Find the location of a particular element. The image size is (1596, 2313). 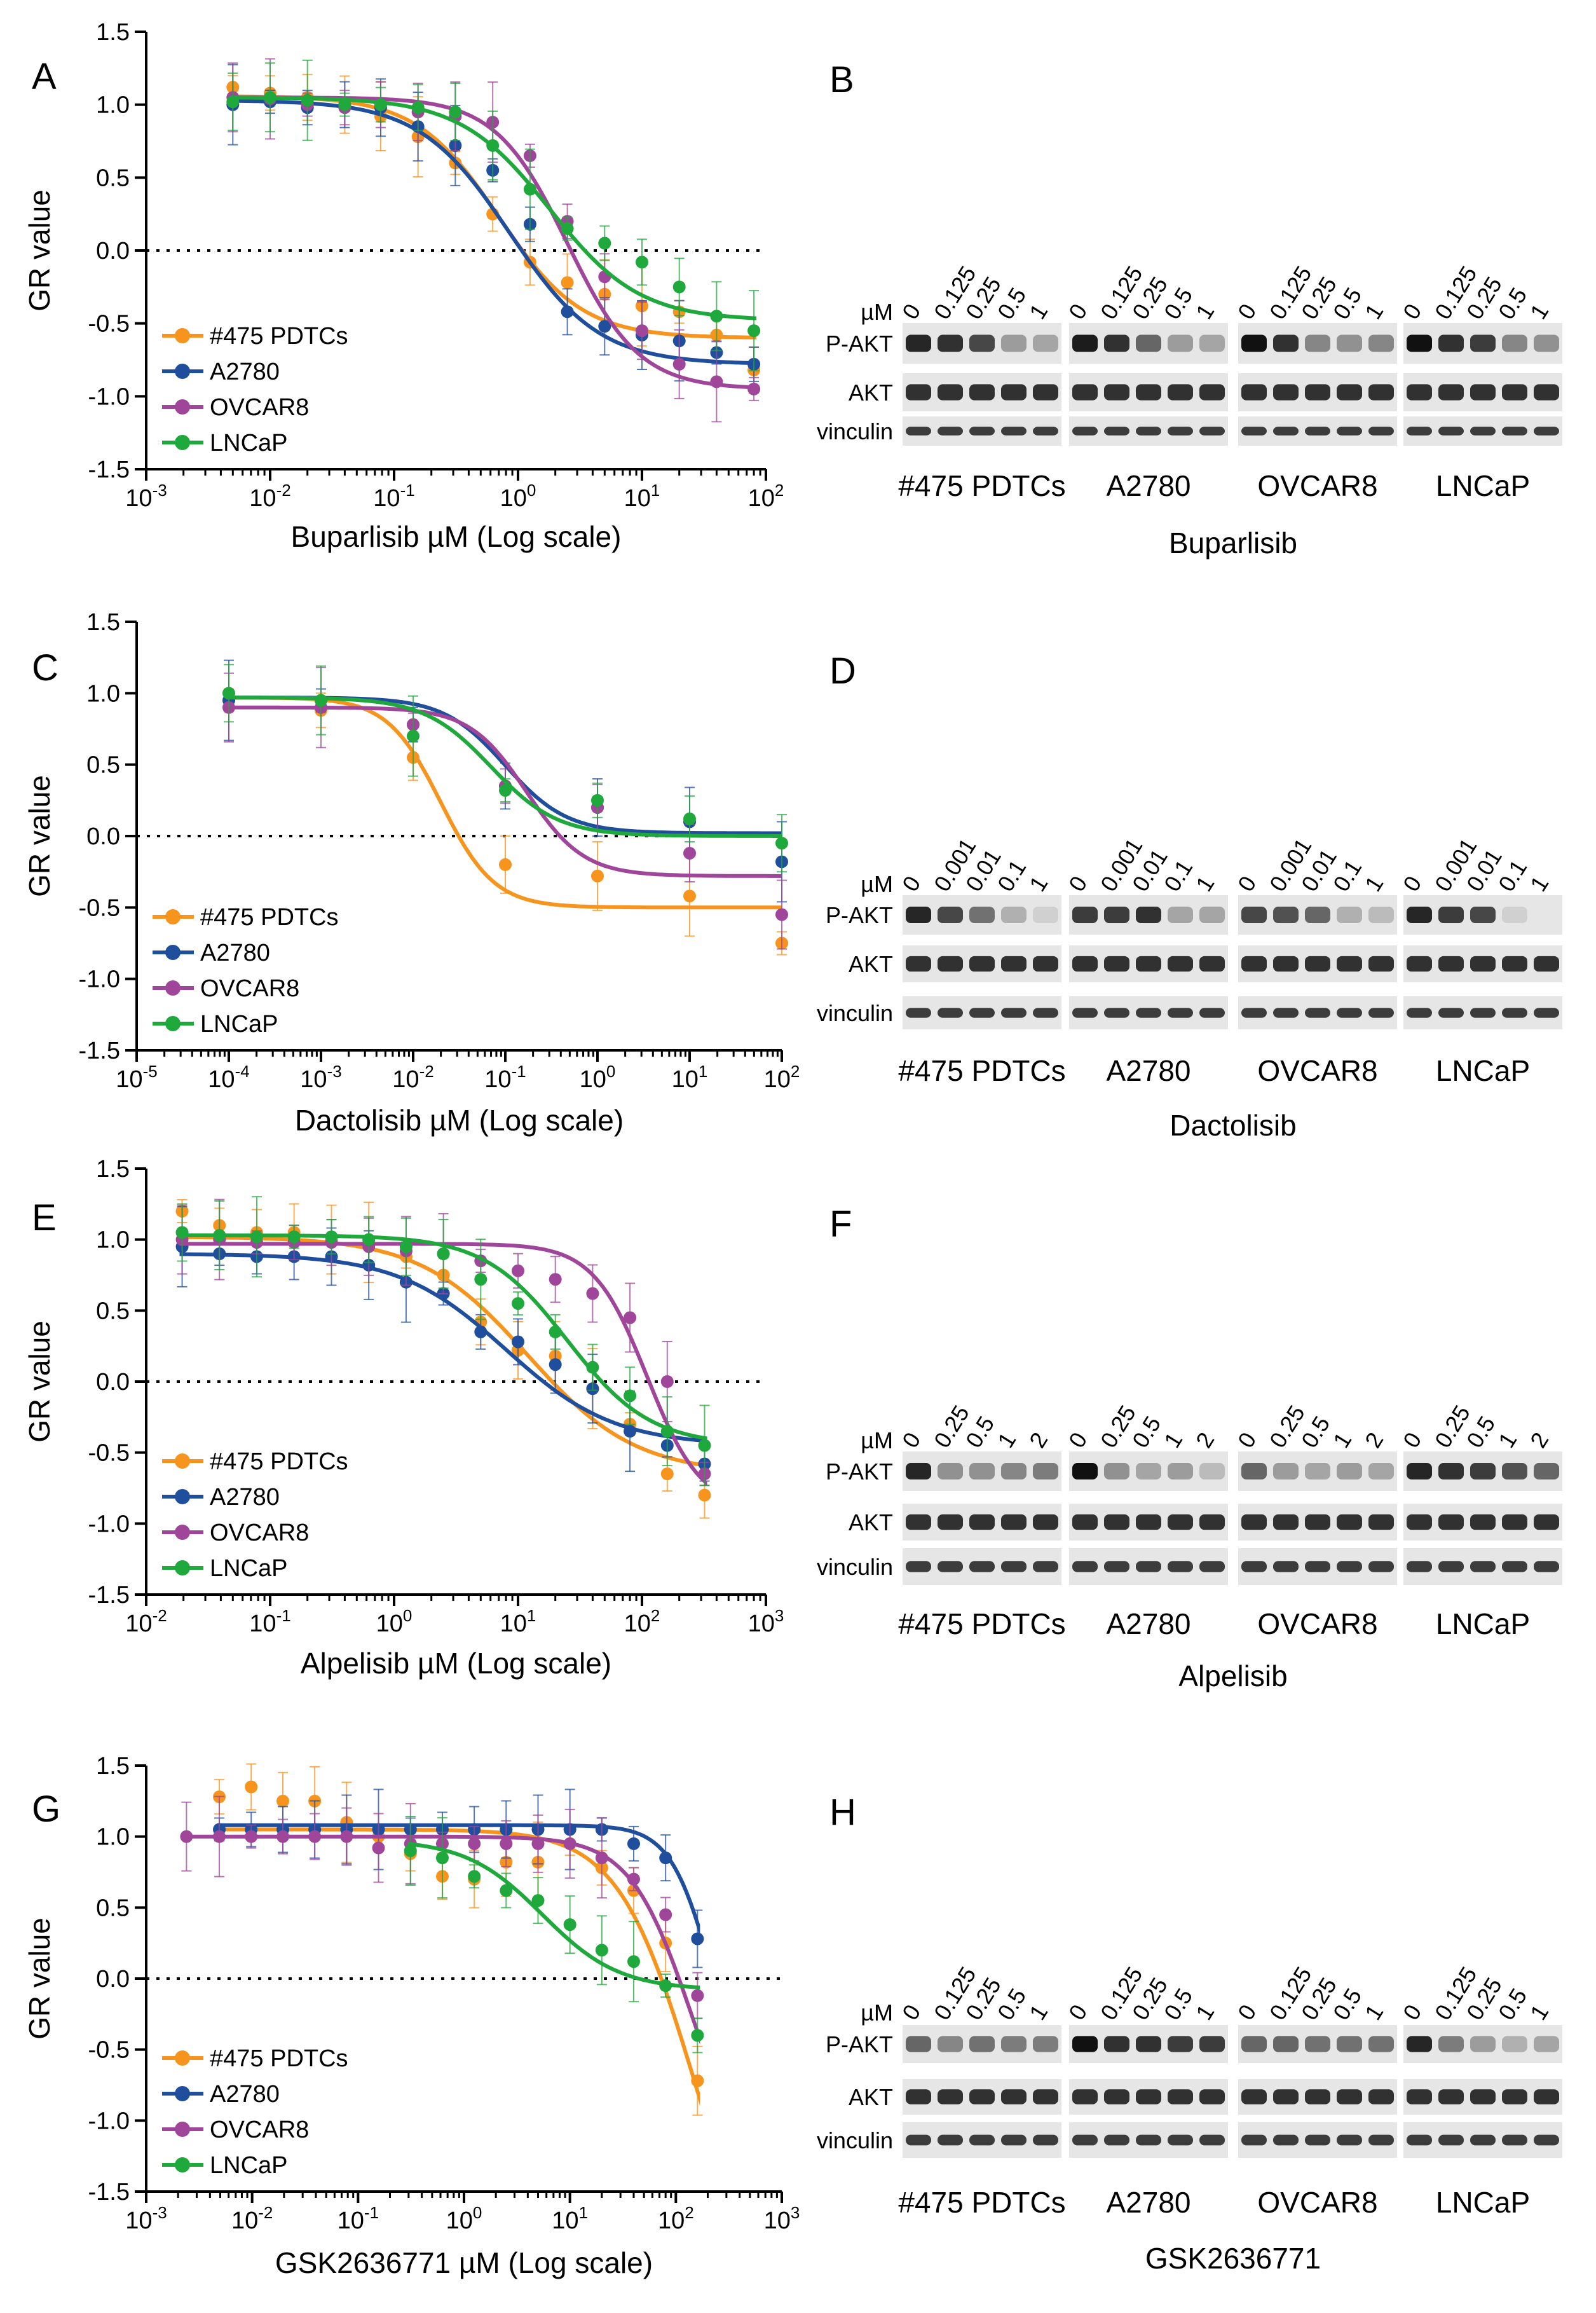

y-tick-label: -1.0 is located at coordinates (109, 2121).